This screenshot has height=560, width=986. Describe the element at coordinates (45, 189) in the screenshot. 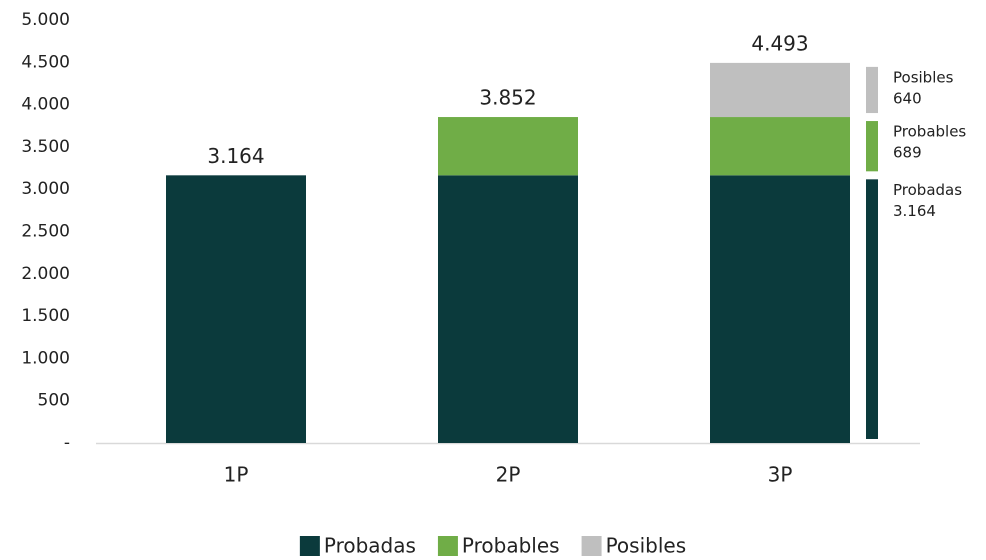

I see `y-tick-label: 3.000` at that location.